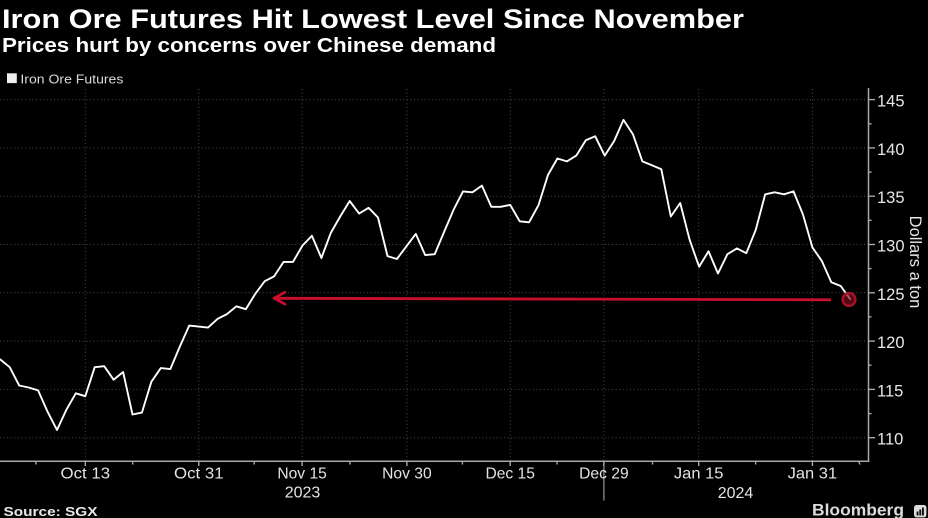  I want to click on svg-text: Iron Ore Futures, so click(72, 79).